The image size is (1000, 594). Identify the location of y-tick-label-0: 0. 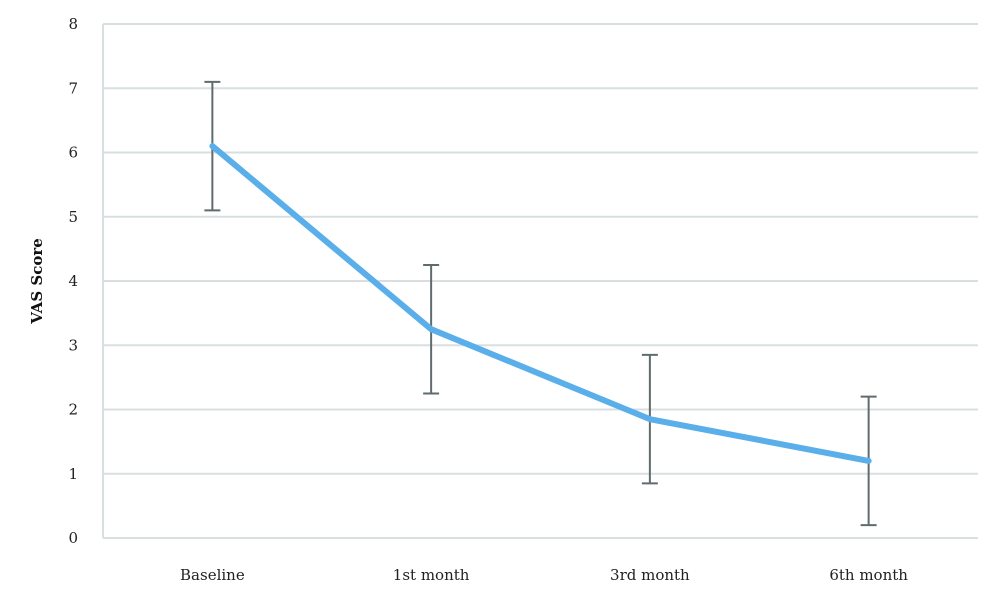
(73, 538).